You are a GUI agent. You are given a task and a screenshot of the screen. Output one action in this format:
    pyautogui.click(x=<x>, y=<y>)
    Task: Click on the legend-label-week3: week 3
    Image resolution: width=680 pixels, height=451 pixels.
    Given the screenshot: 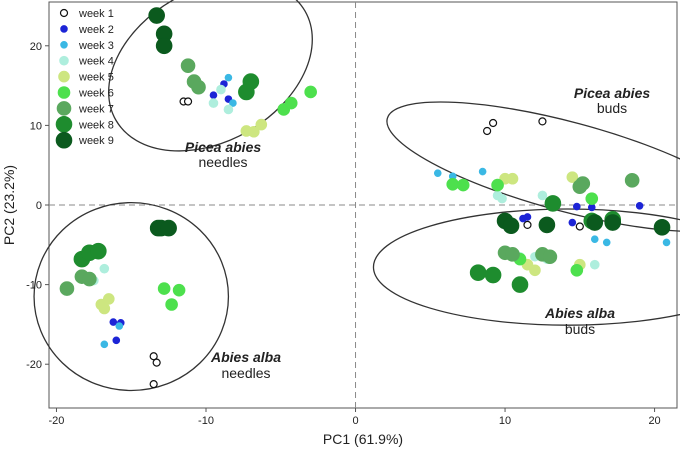 What is the action you would take?
    pyautogui.click(x=96, y=46)
    